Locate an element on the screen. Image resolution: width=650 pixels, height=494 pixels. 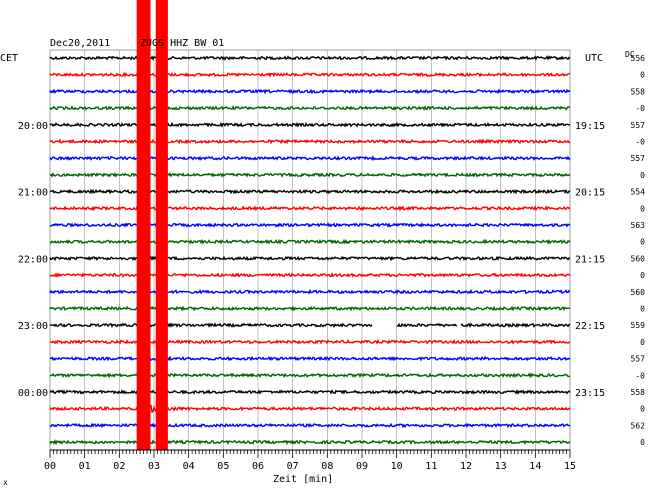
utc-label: UTC is located at coordinates (594, 58).